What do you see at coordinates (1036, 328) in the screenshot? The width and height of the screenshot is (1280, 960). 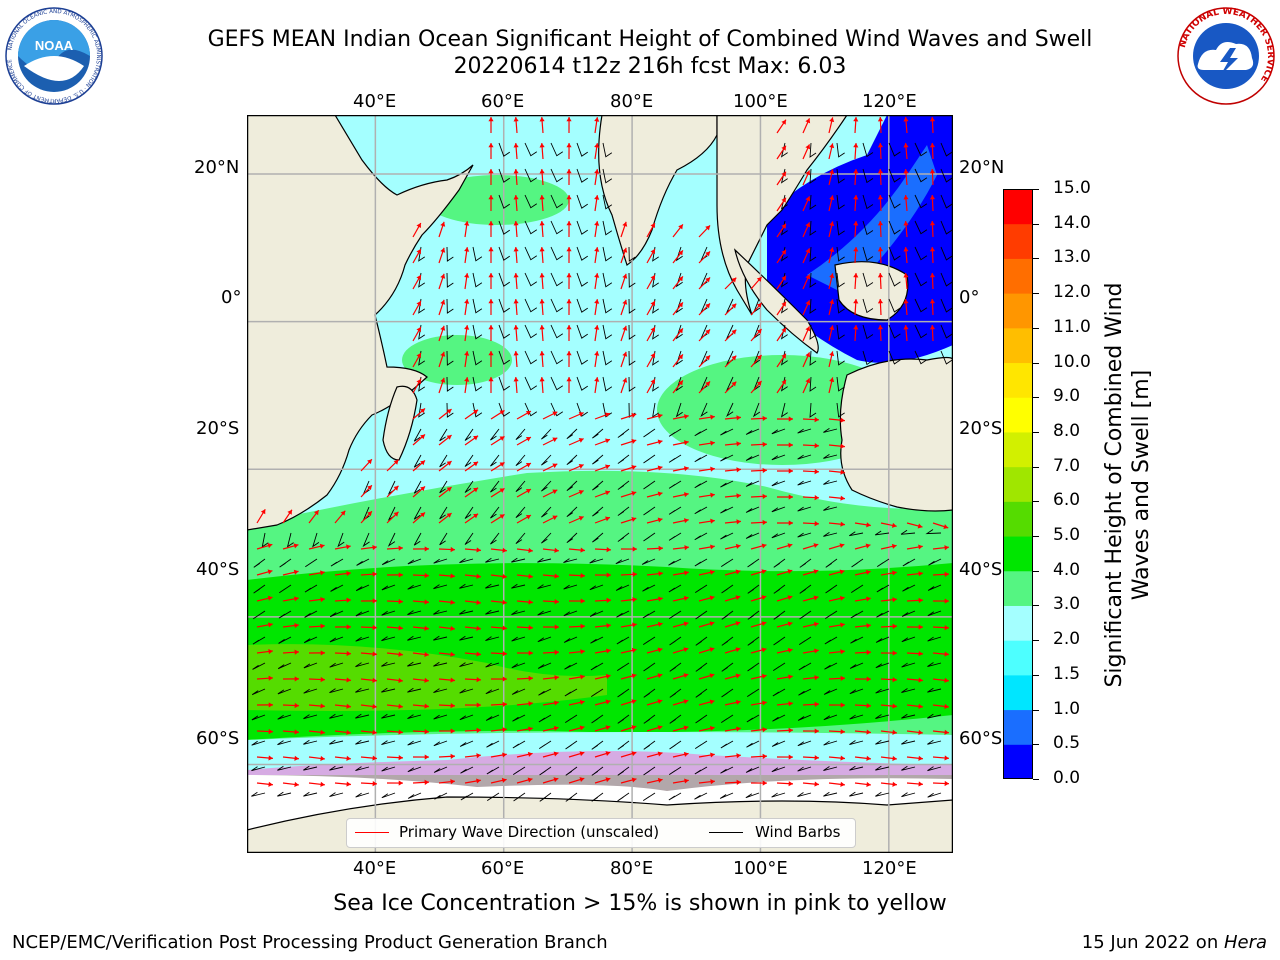 I see `colorbar-tick-mark` at bounding box center [1036, 328].